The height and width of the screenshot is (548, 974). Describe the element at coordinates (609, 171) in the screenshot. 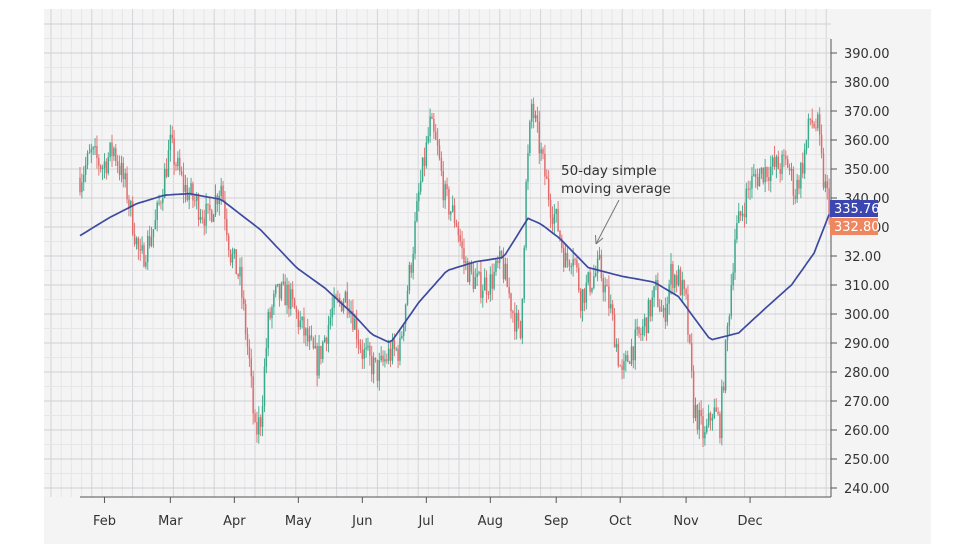

I see `annotation-line-1: 50-day simple` at that location.